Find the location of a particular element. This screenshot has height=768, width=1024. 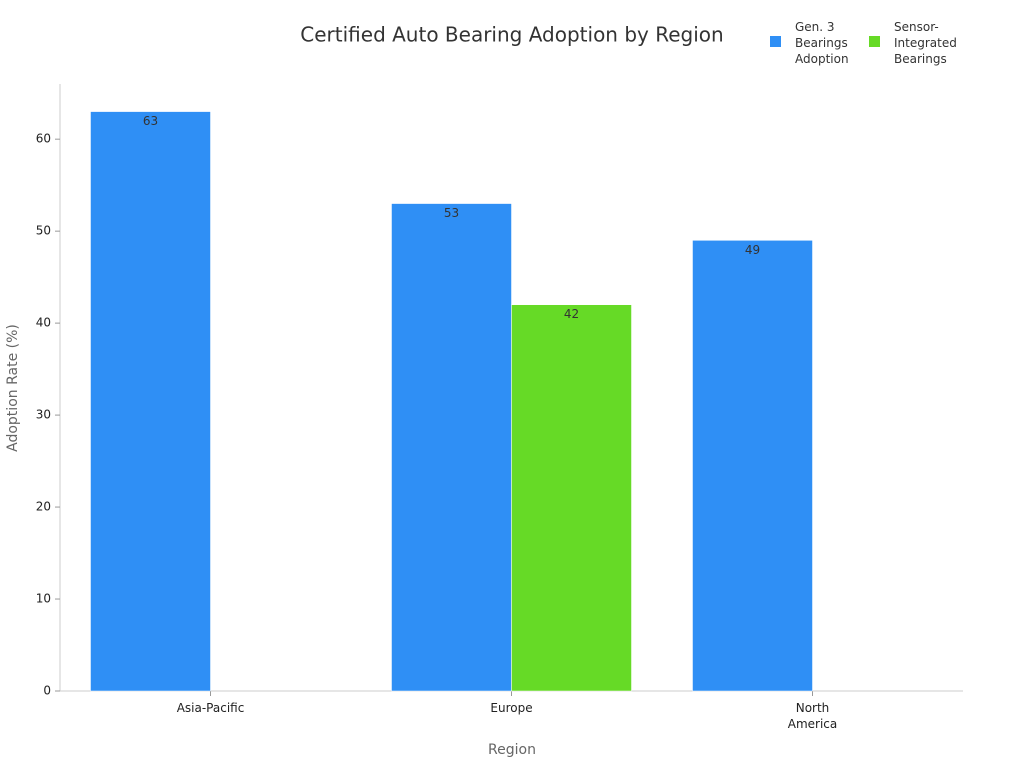

data-label: 53 is located at coordinates (451, 213).